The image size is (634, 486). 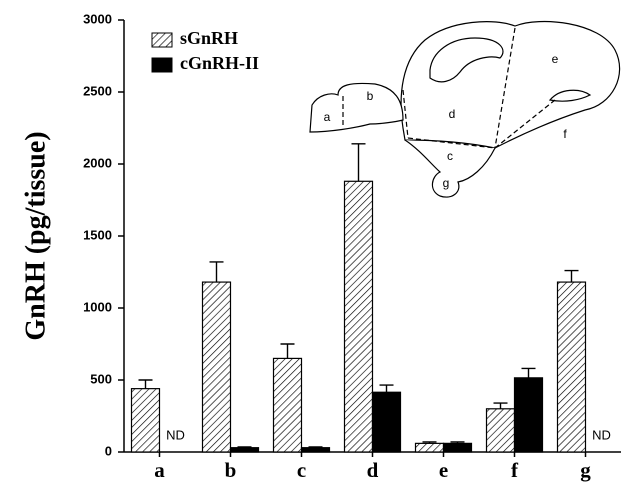 I want to click on y-tick-label: 3000, so click(x=97, y=18).